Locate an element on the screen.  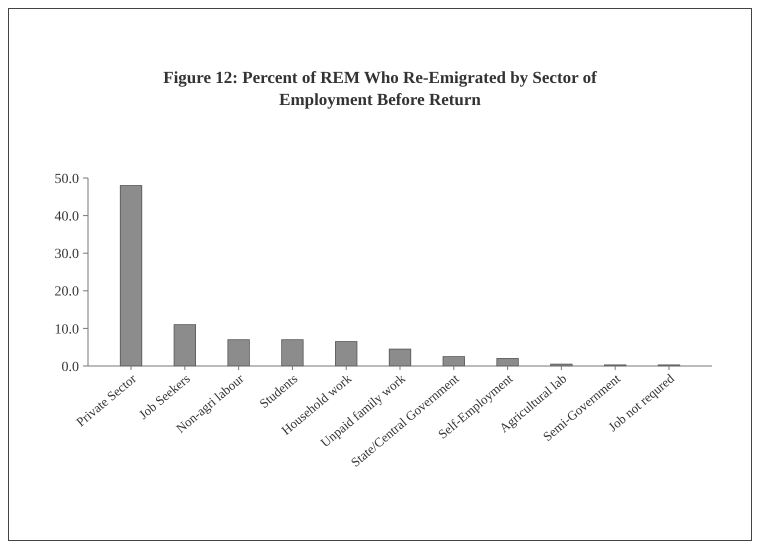
y-tick-label: 30.0 is located at coordinates (66, 254).